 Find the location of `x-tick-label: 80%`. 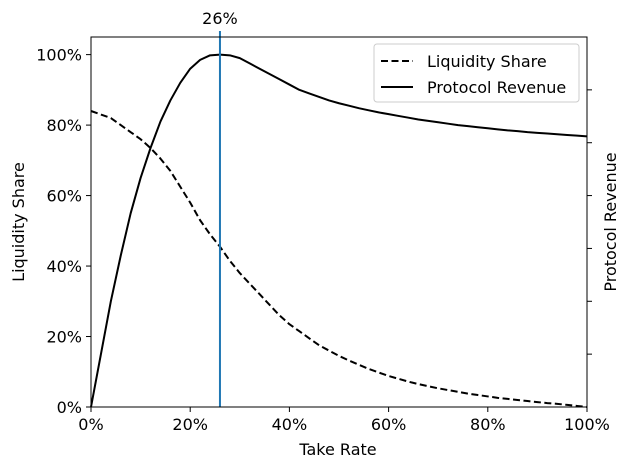

x-tick-label: 80% is located at coordinates (488, 424).